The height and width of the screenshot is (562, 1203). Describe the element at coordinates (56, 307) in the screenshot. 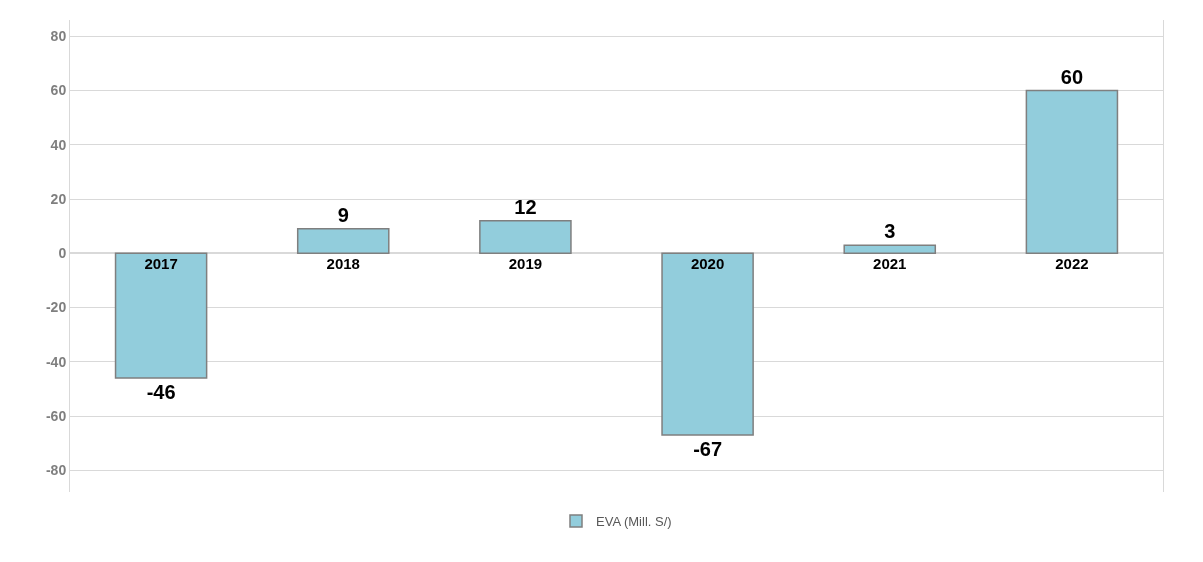

I see `y-tick-label: -20` at that location.